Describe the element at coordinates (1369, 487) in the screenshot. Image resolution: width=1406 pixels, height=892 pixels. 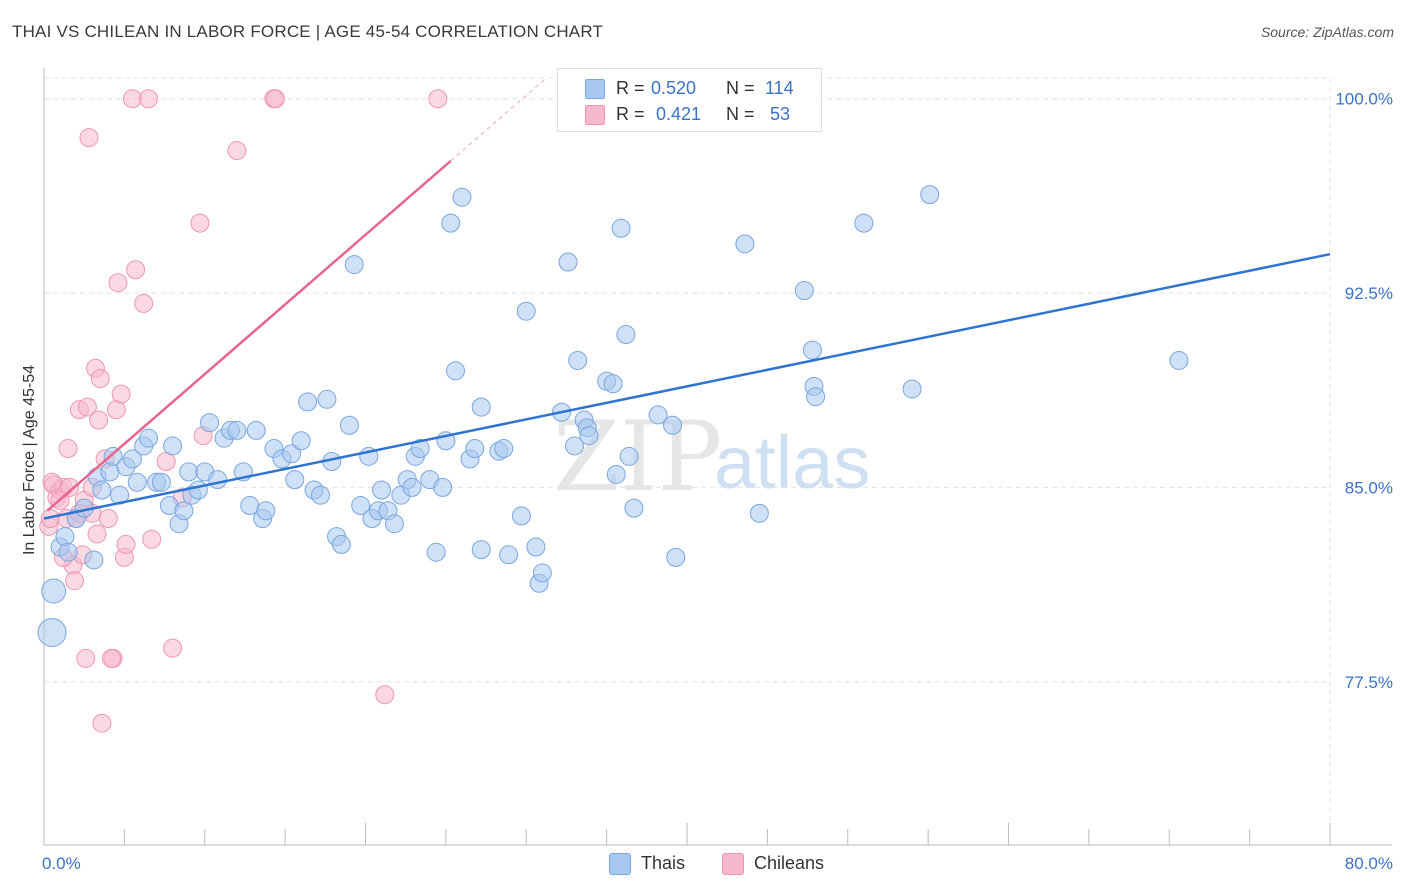
I see `y-tick-label: 85.0%` at that location.